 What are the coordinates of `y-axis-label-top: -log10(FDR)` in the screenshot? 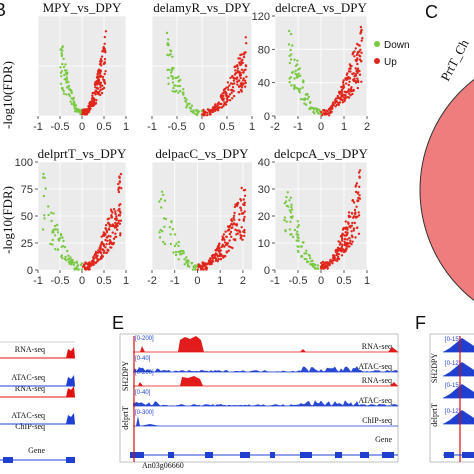 It's located at (7, 95).